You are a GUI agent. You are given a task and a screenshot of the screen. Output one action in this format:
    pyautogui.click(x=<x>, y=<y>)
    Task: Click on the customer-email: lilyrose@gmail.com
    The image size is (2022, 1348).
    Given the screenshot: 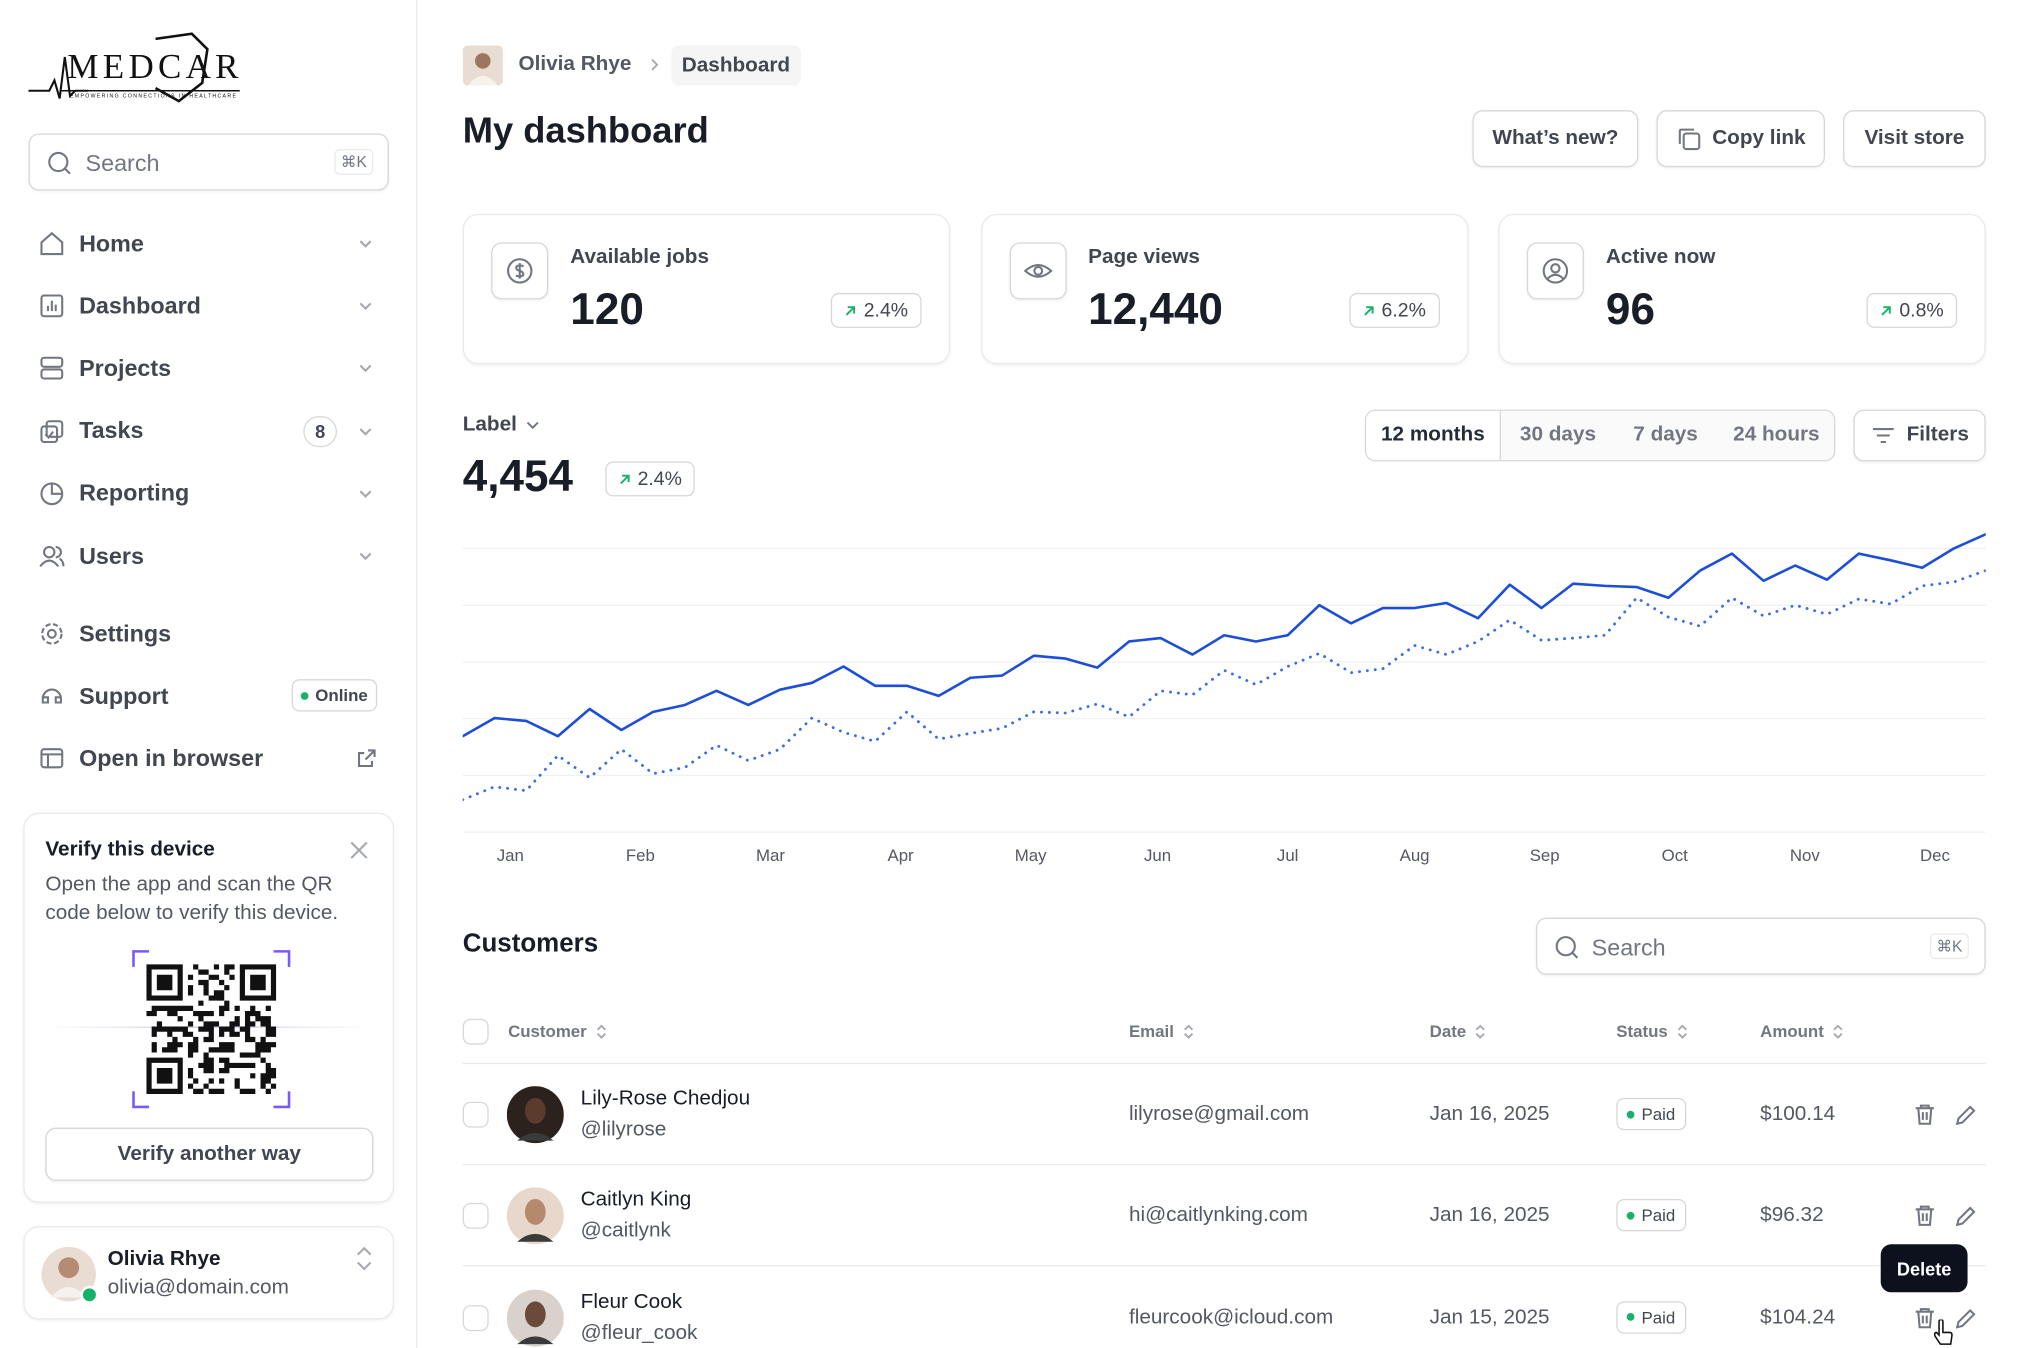 What is the action you would take?
    pyautogui.click(x=1219, y=1114)
    